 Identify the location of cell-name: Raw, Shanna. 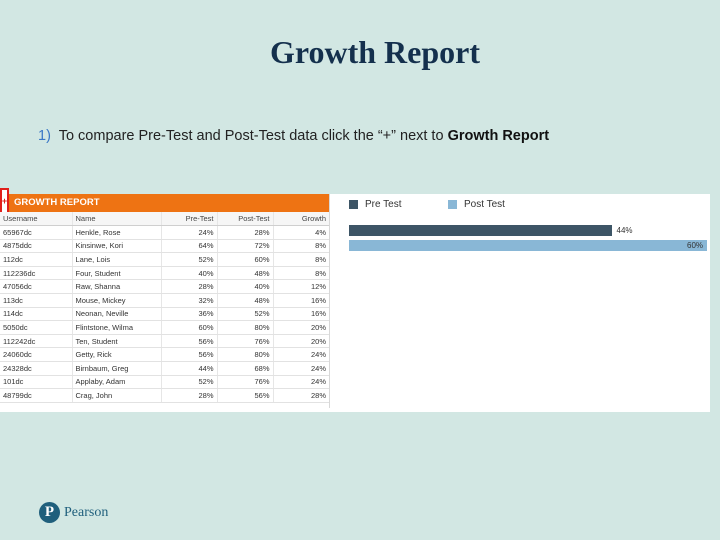
(116, 286).